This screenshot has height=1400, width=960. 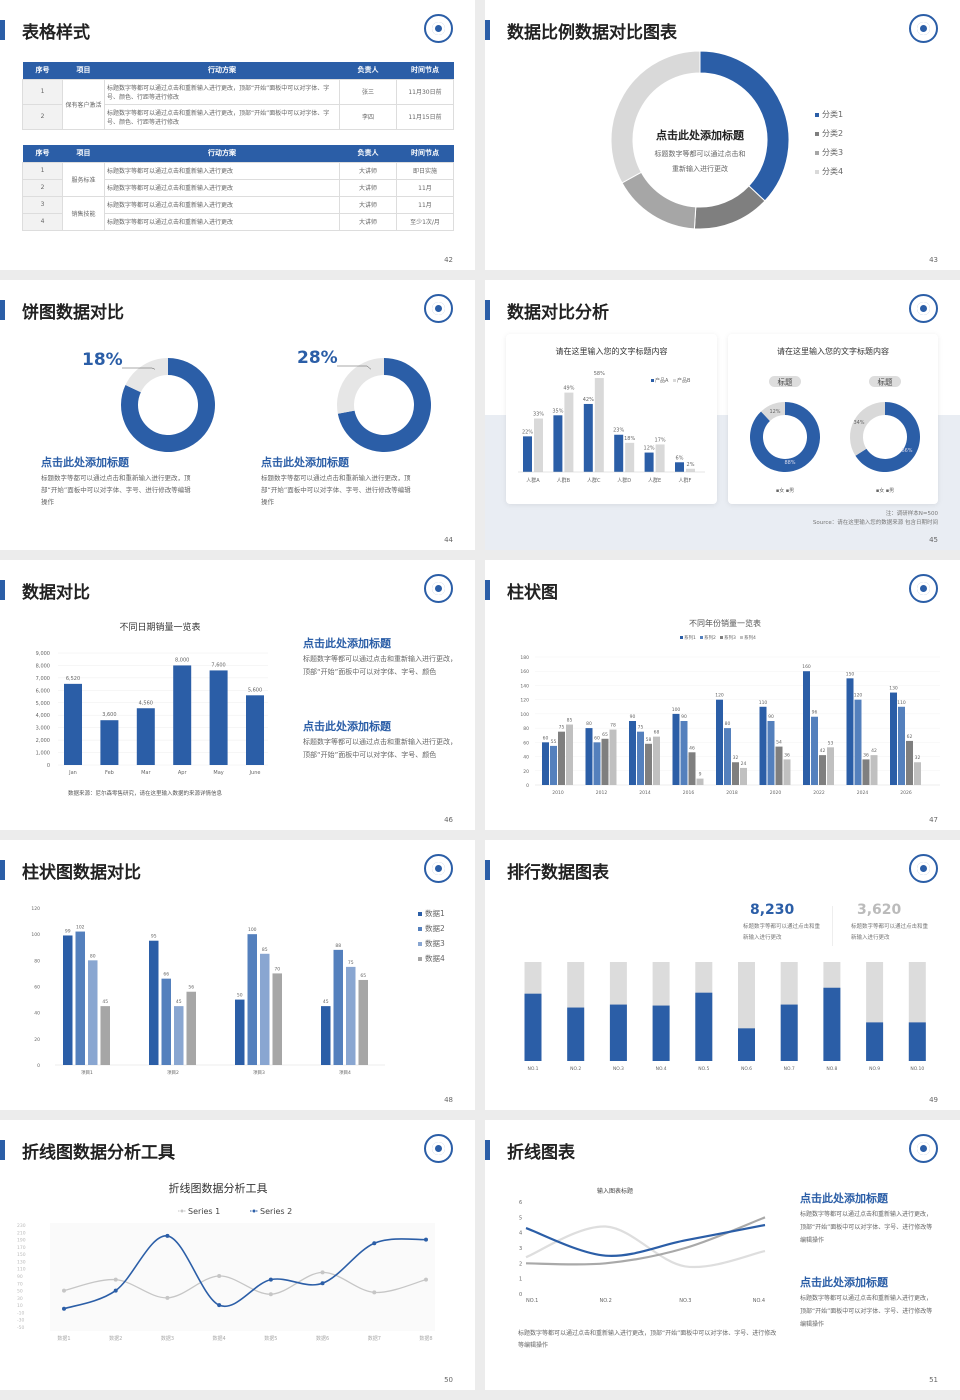 What do you see at coordinates (20, 1328) in the screenshot?
I see `label: -50` at bounding box center [20, 1328].